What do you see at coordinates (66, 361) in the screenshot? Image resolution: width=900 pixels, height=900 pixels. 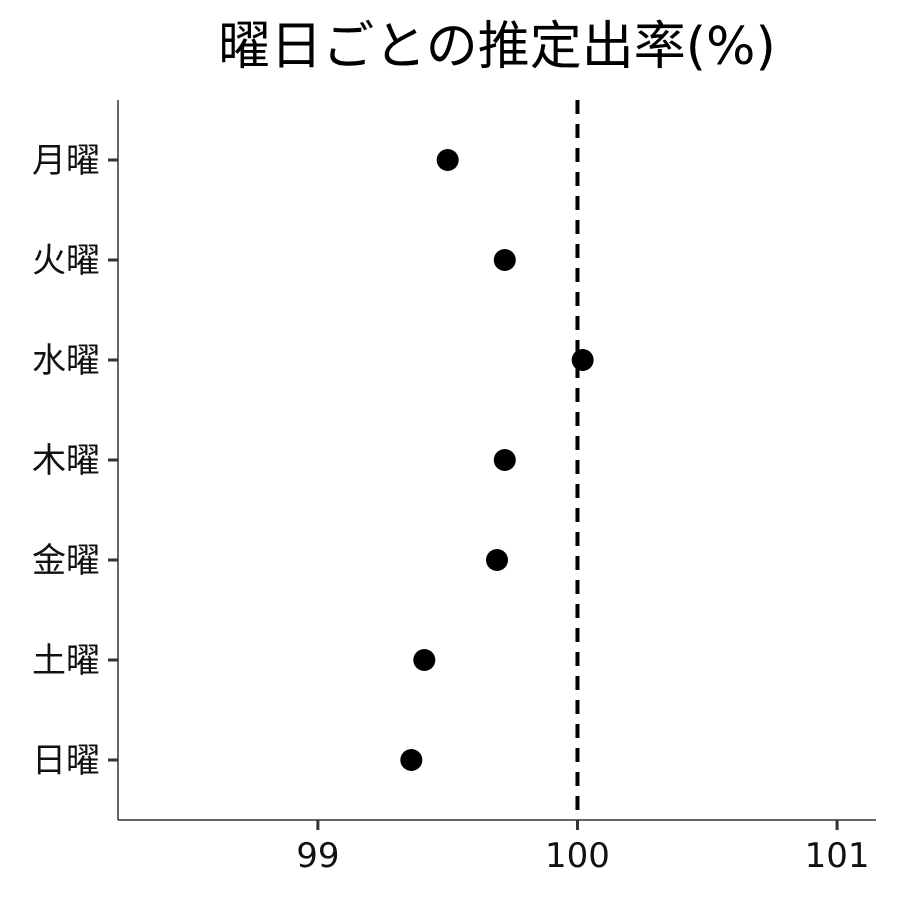 I see `y-category-label: 水曜` at bounding box center [66, 361].